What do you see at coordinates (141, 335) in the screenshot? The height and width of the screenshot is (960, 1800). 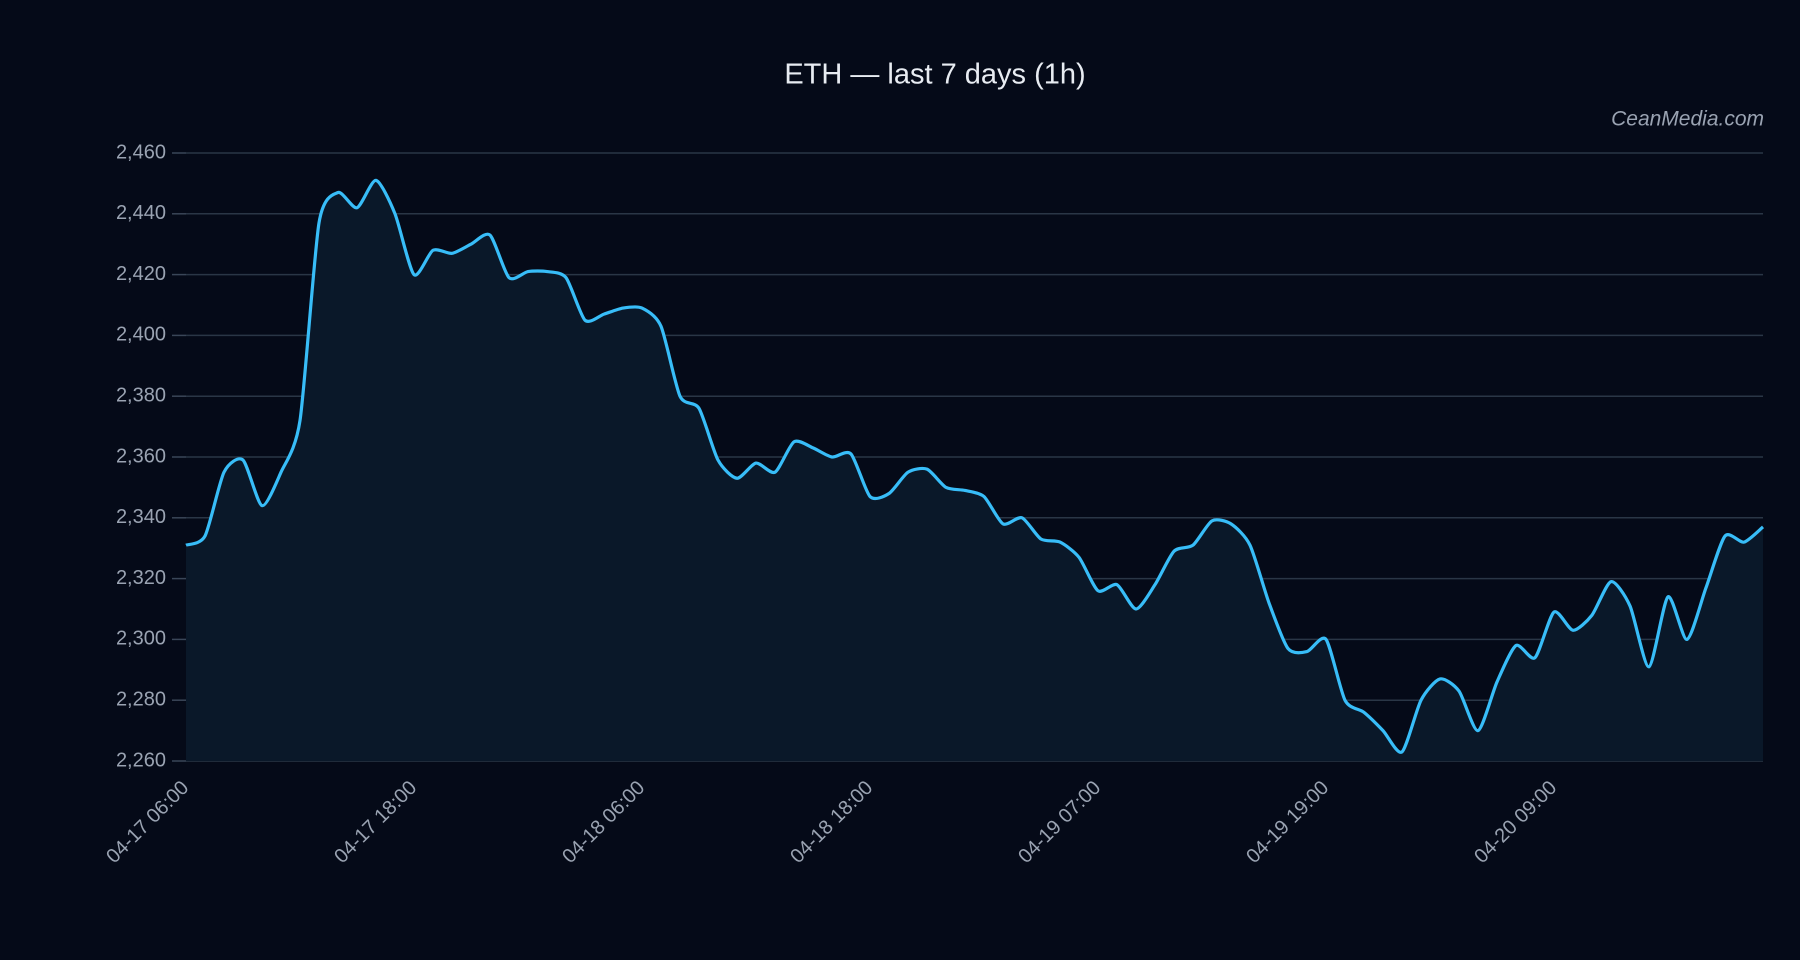 I see `y-tick-label: 2,400` at bounding box center [141, 335].